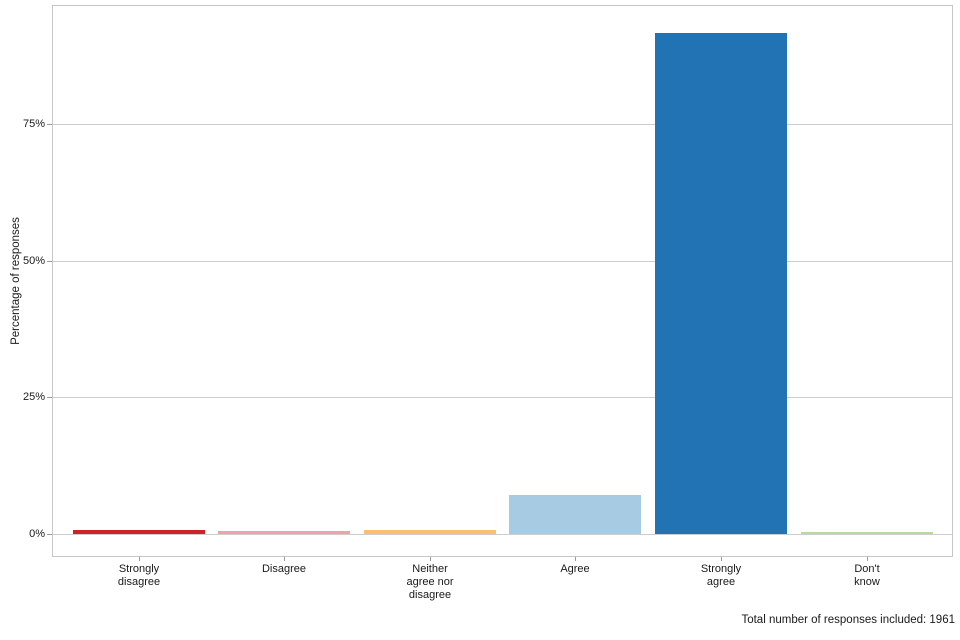 The width and height of the screenshot is (960, 640). I want to click on y-tick-label: 75%, so click(33, 124).